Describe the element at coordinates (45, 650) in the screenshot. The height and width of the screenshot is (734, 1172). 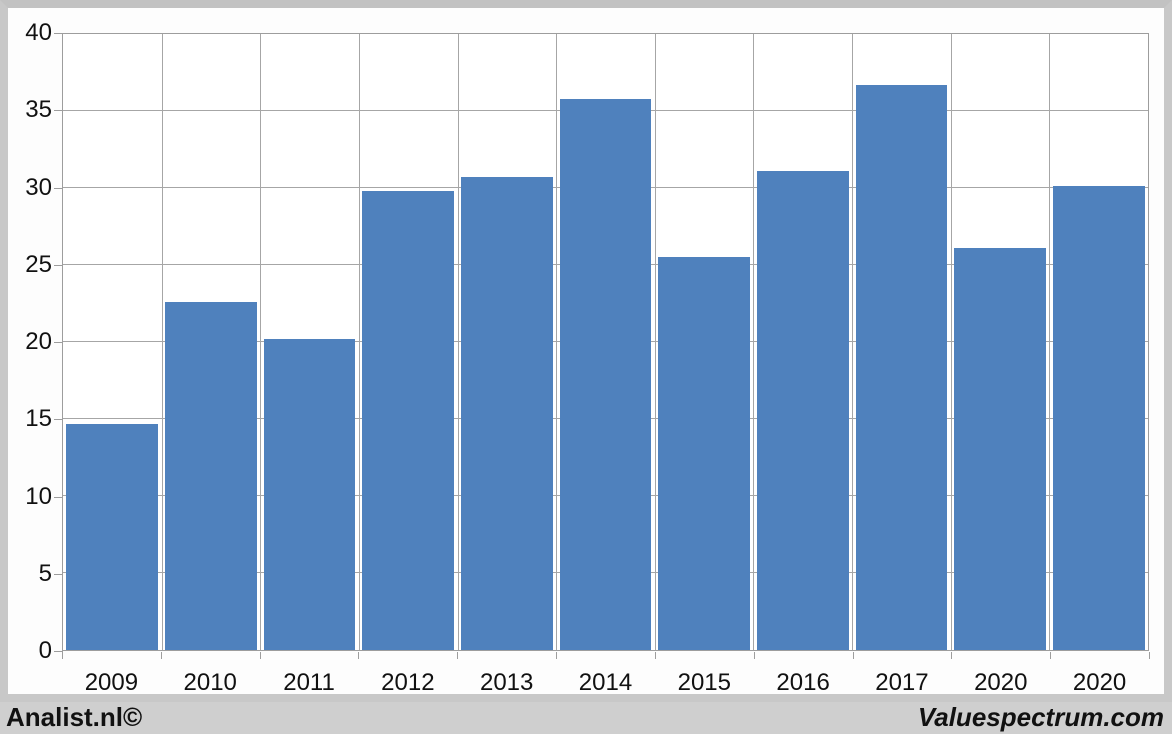
I see `y-axis-label-0: 0` at that location.